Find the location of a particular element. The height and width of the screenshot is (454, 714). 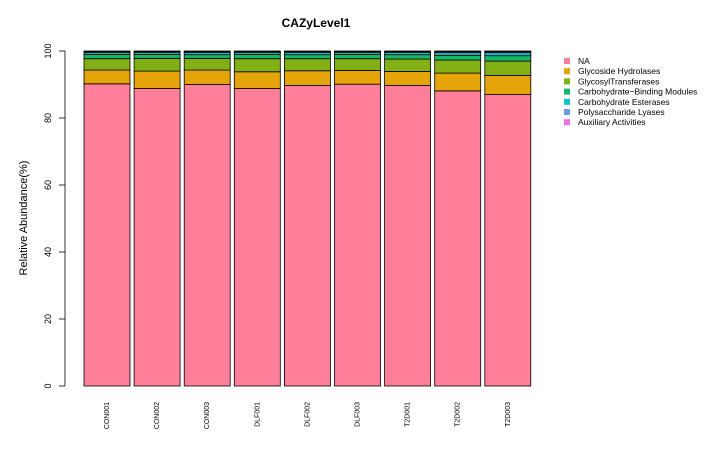

x-tick-label-t2d003: T2D003 is located at coordinates (508, 414).